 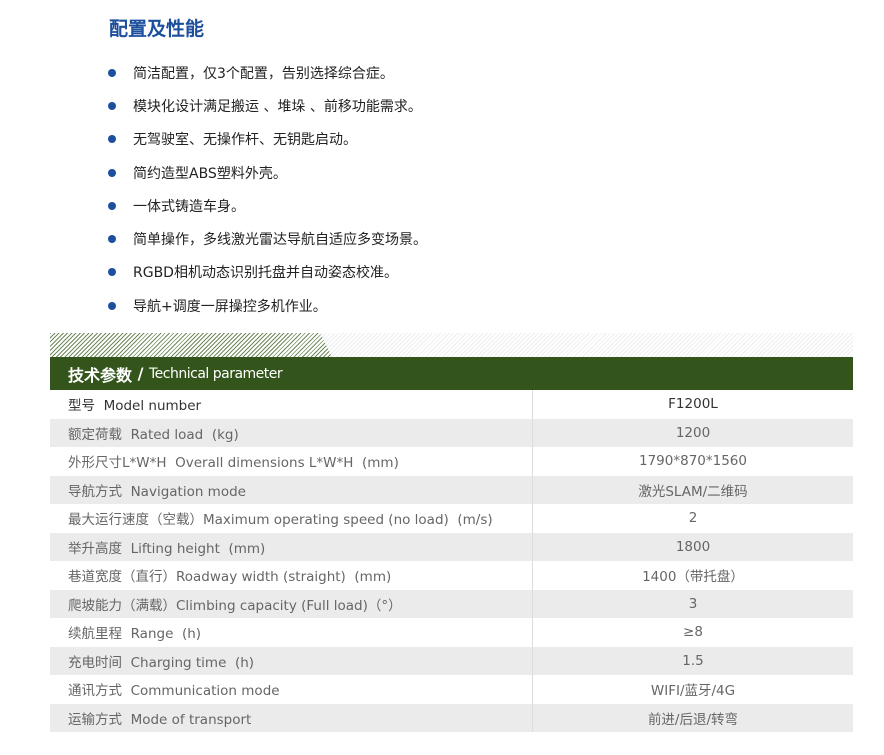 What do you see at coordinates (692, 546) in the screenshot?
I see `param-value: 1800` at bounding box center [692, 546].